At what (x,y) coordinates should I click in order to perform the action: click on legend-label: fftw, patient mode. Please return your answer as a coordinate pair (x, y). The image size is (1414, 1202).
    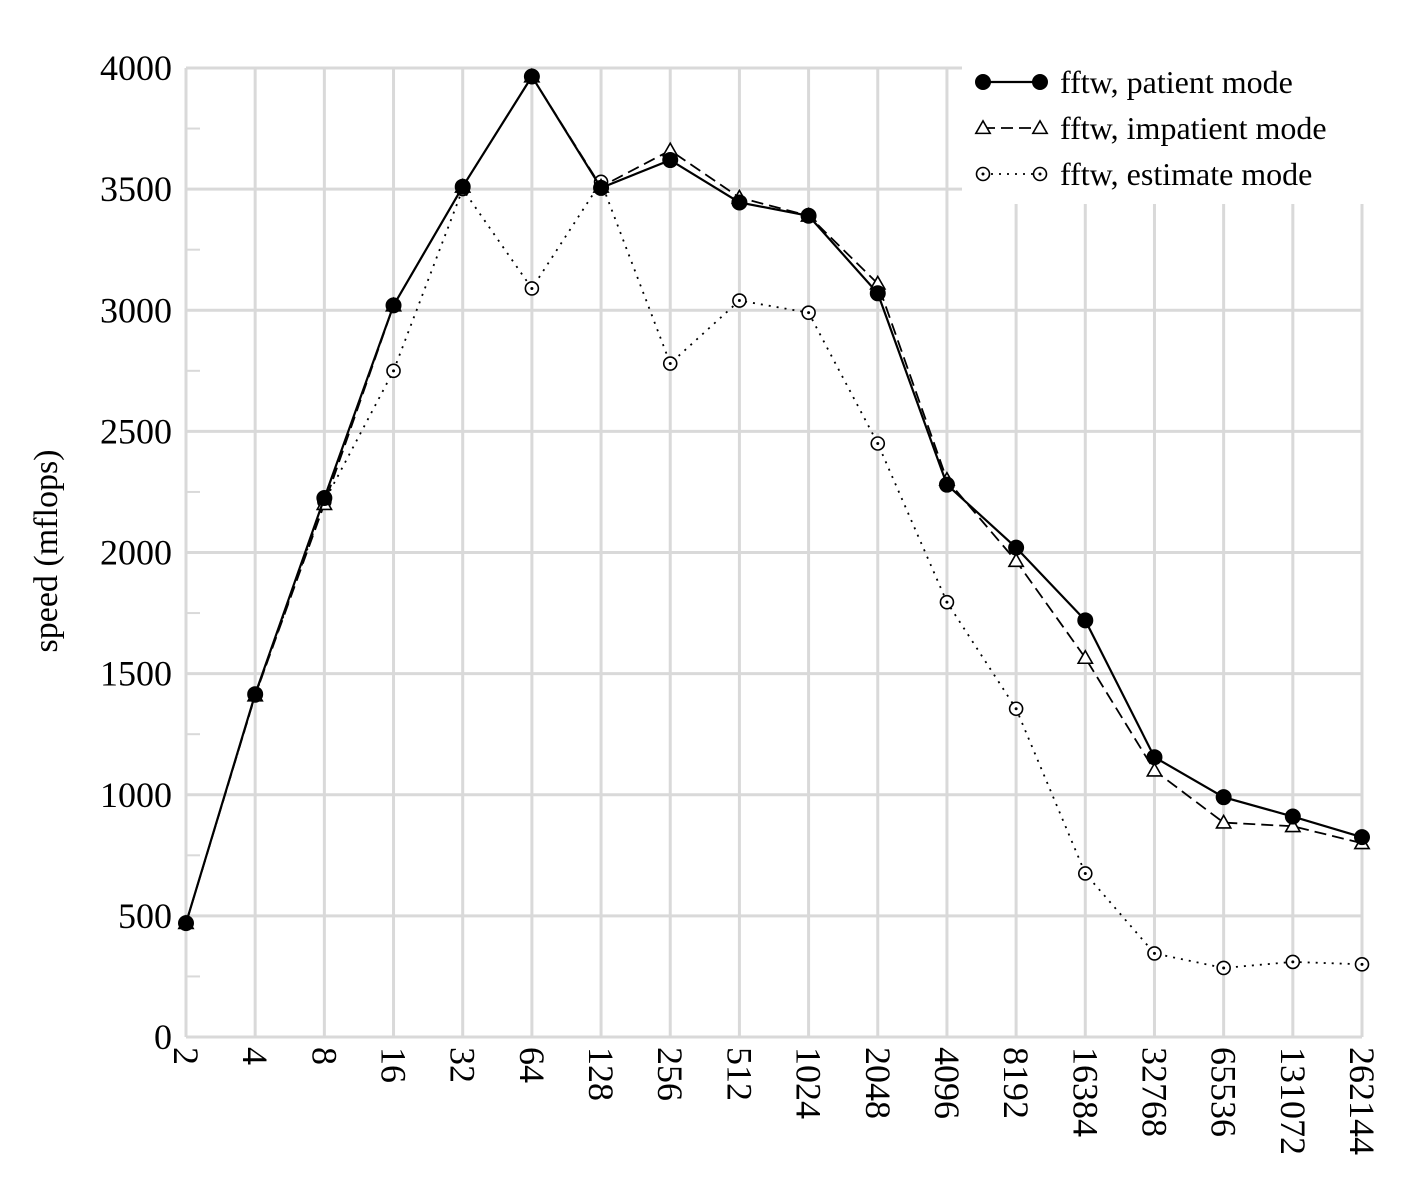
    Looking at the image, I should click on (1176, 82).